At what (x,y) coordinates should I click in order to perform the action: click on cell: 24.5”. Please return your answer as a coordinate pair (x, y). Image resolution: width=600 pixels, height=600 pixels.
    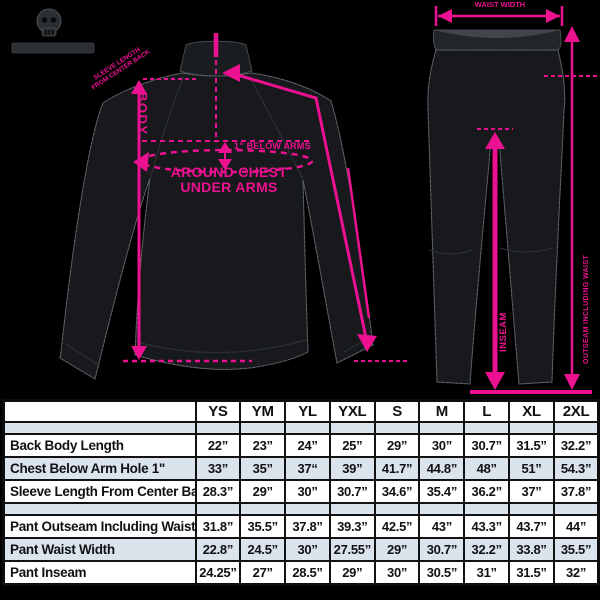
    Looking at the image, I should click on (263, 549).